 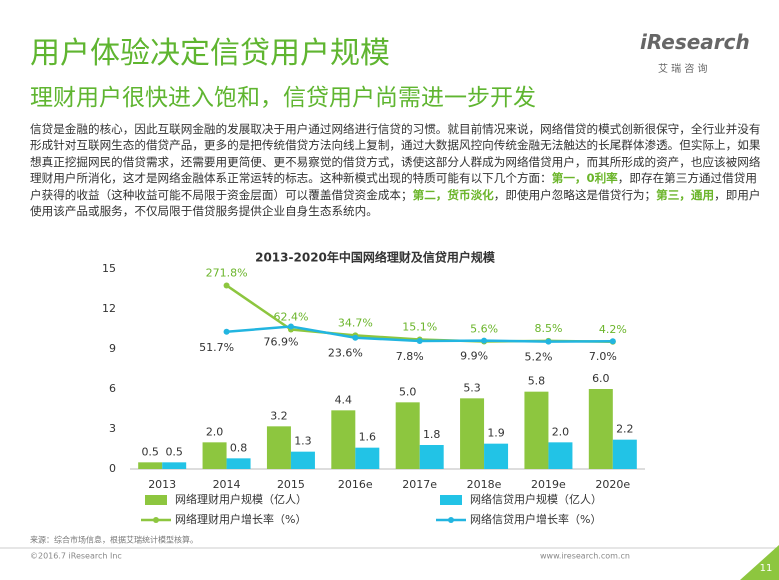 I want to click on chart-title: 2013-2020年中国网络理财及信贷用户规模, so click(x=375, y=257).